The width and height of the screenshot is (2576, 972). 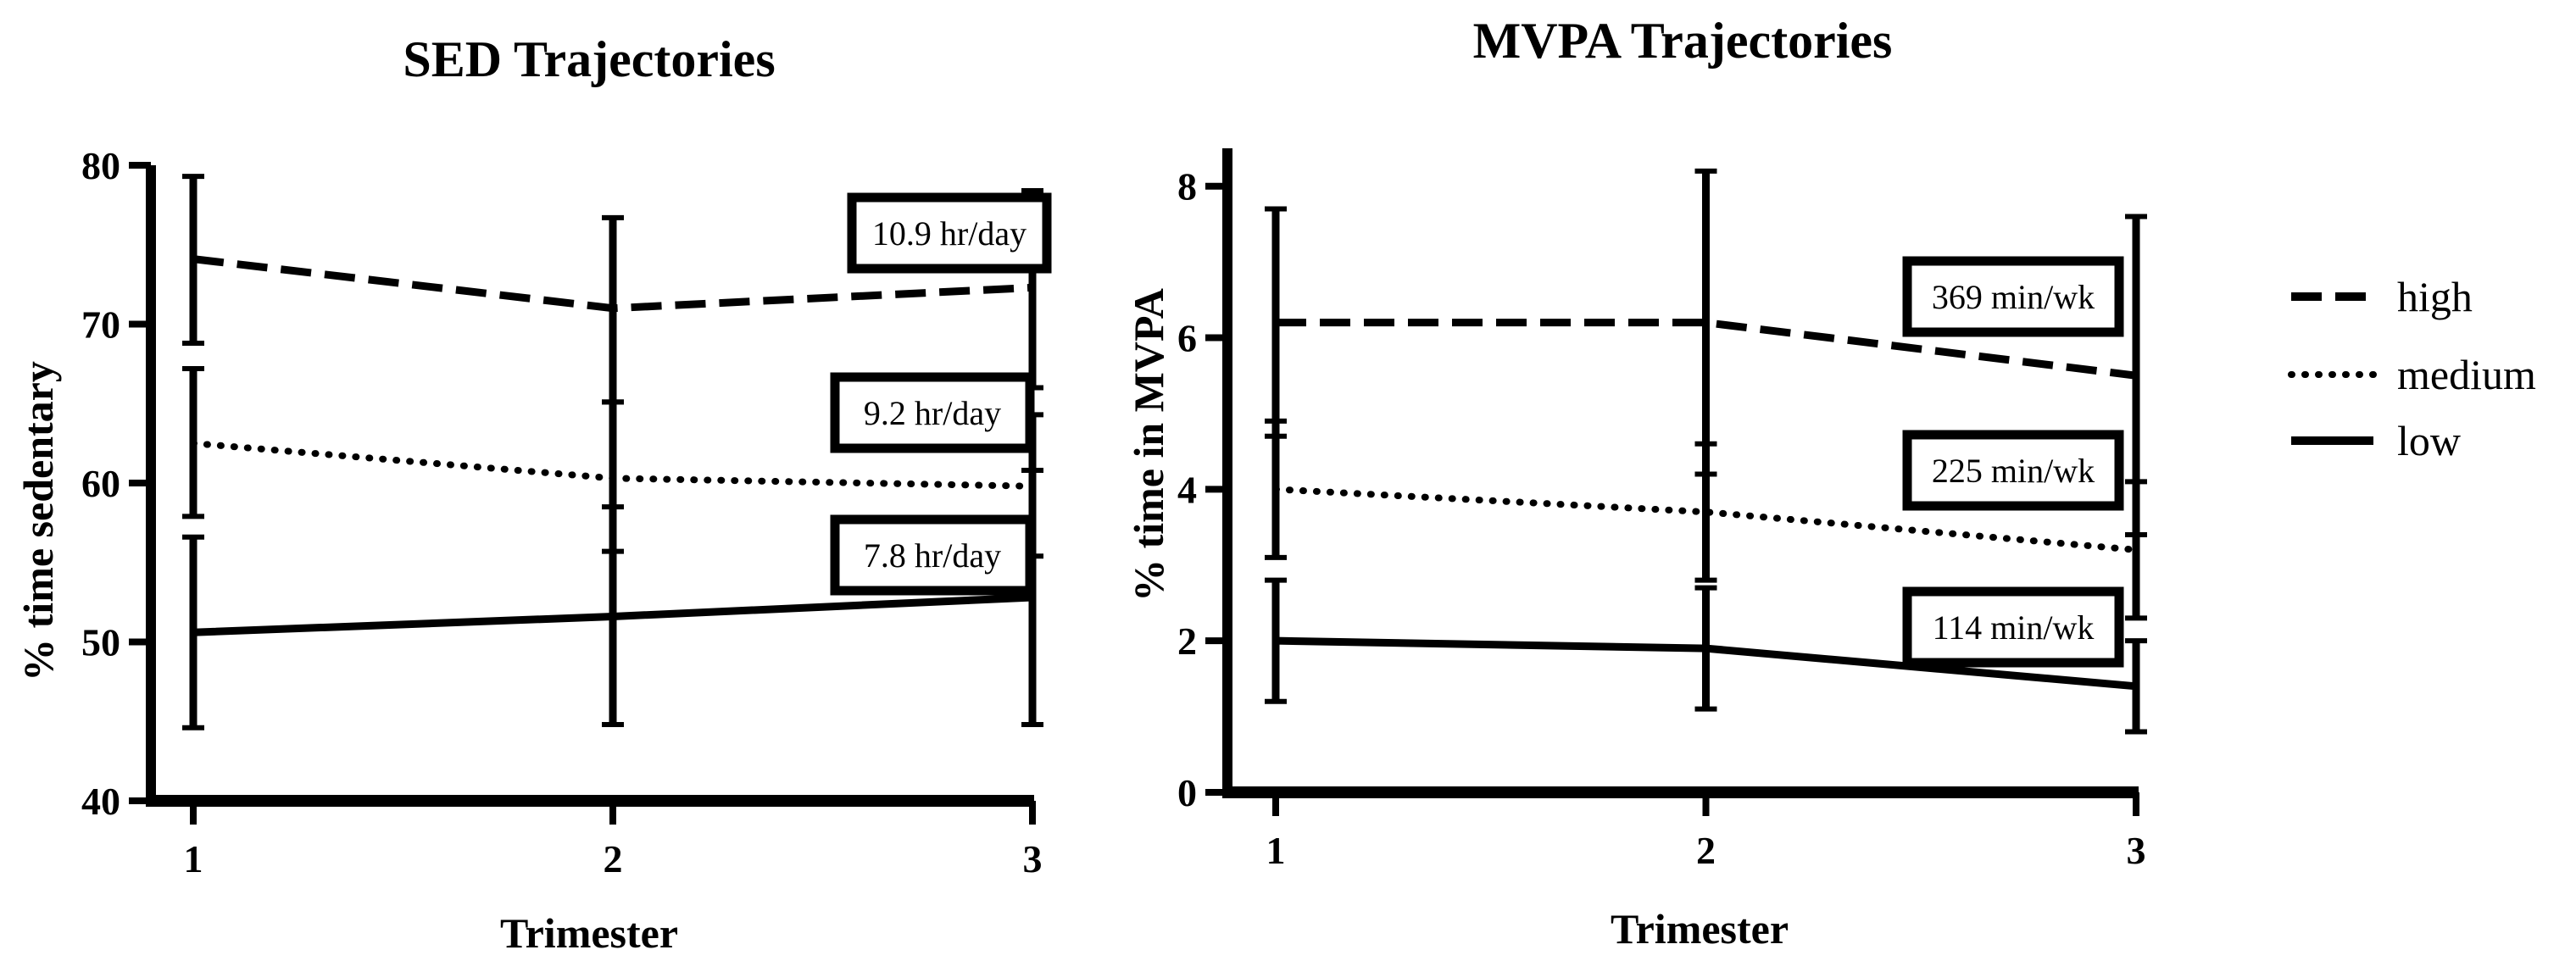 I want to click on legend-label-medium: medium, so click(x=2466, y=374).